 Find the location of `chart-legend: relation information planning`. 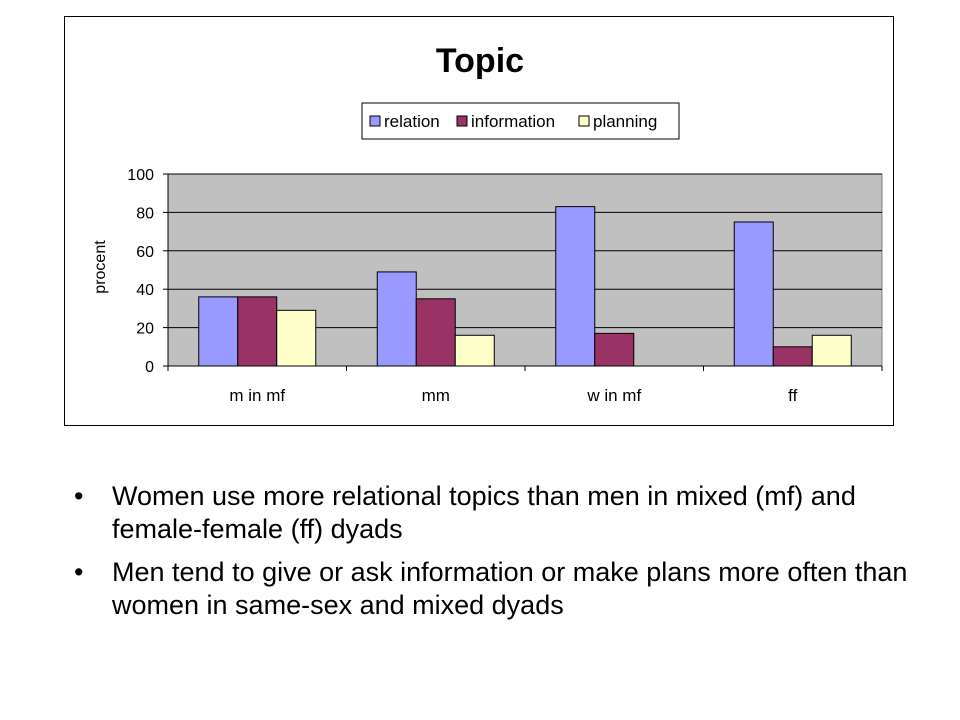

chart-legend: relation information planning is located at coordinates (520, 121).